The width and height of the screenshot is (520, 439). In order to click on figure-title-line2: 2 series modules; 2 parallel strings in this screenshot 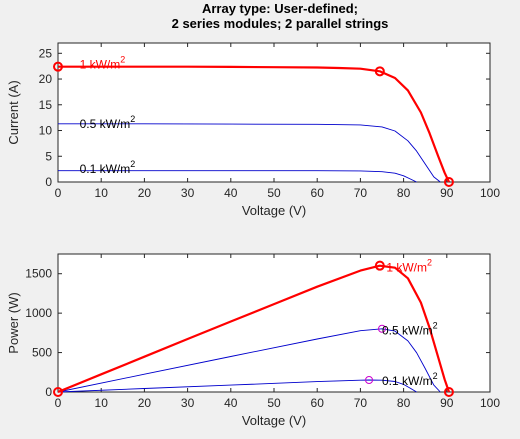, I will do `click(280, 23)`.